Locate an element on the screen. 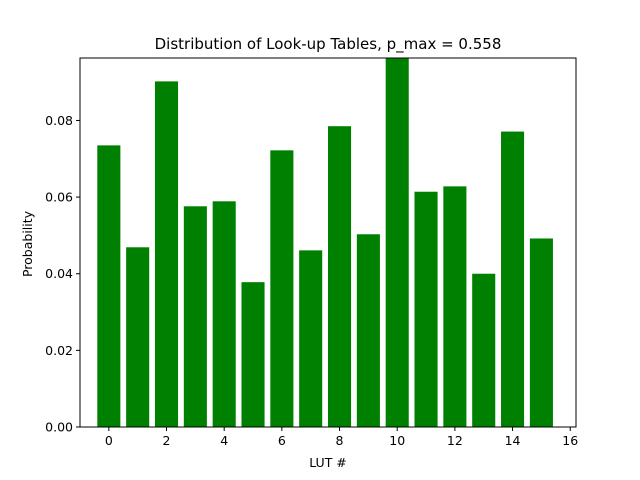 The width and height of the screenshot is (640, 480). x-axis: 0 2 4 6 8 10 12 14 16 is located at coordinates (341, 437).